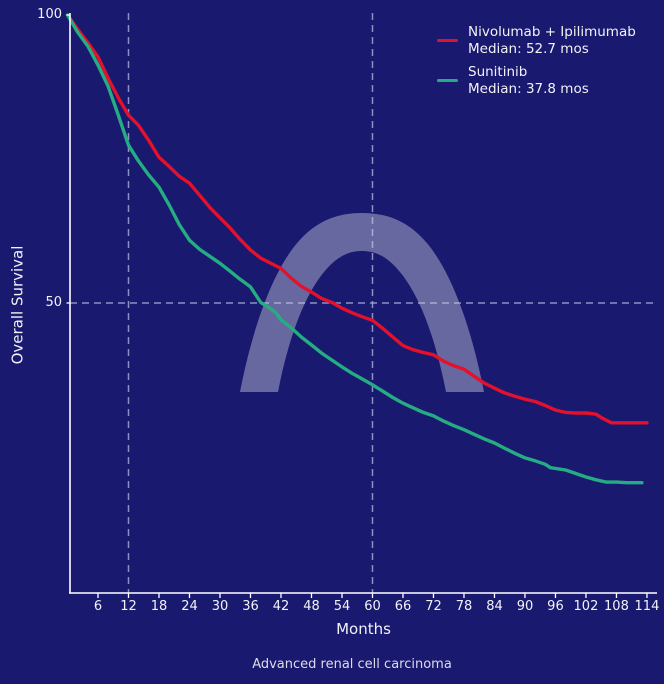  I want to click on nivolumab-line-swatch-icon, so click(447, 40).